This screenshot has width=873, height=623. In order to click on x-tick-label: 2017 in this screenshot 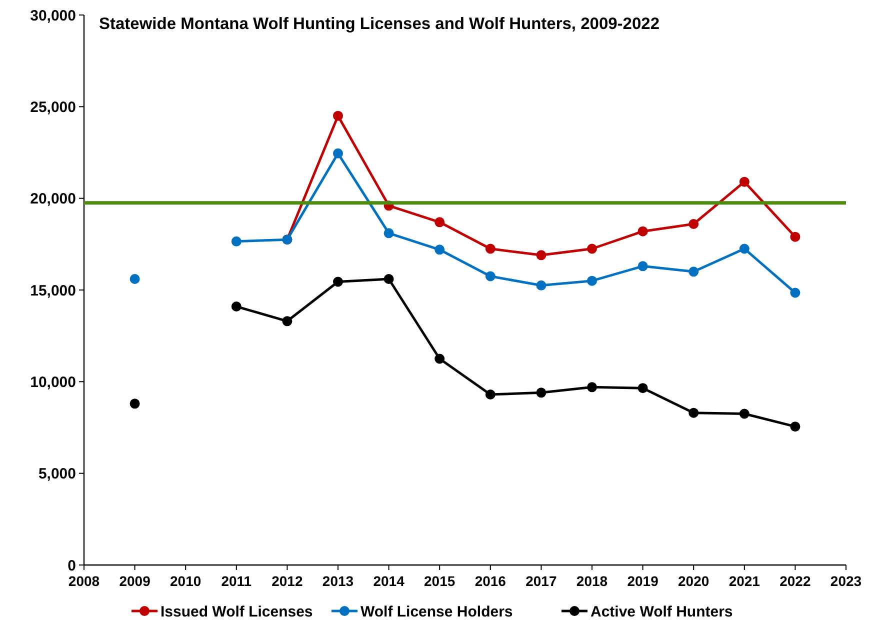, I will do `click(541, 581)`.